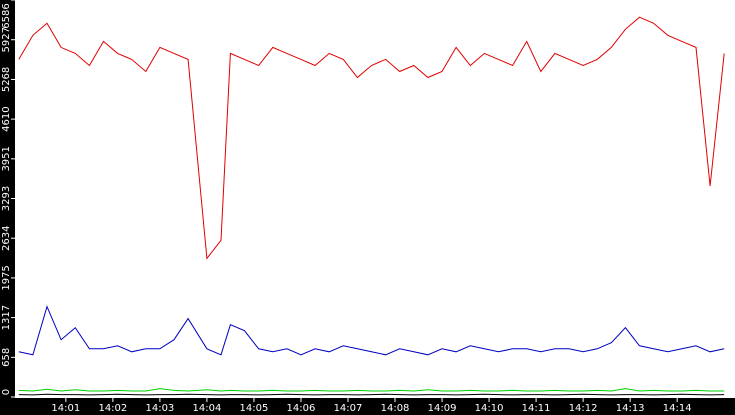 This screenshot has width=735, height=415. What do you see at coordinates (6, 15) in the screenshot?
I see `y-tick-label: 6586` at bounding box center [6, 15].